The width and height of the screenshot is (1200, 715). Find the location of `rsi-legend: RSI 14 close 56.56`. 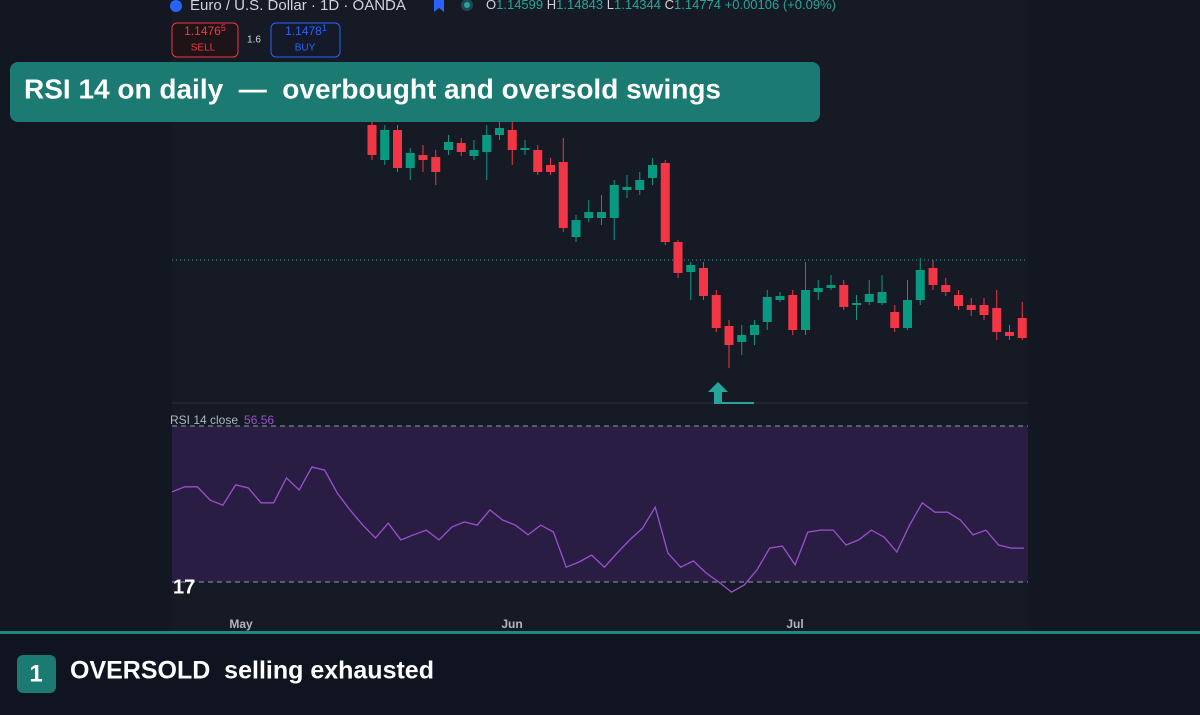

rsi-legend: RSI 14 close 56.56 is located at coordinates (222, 420).